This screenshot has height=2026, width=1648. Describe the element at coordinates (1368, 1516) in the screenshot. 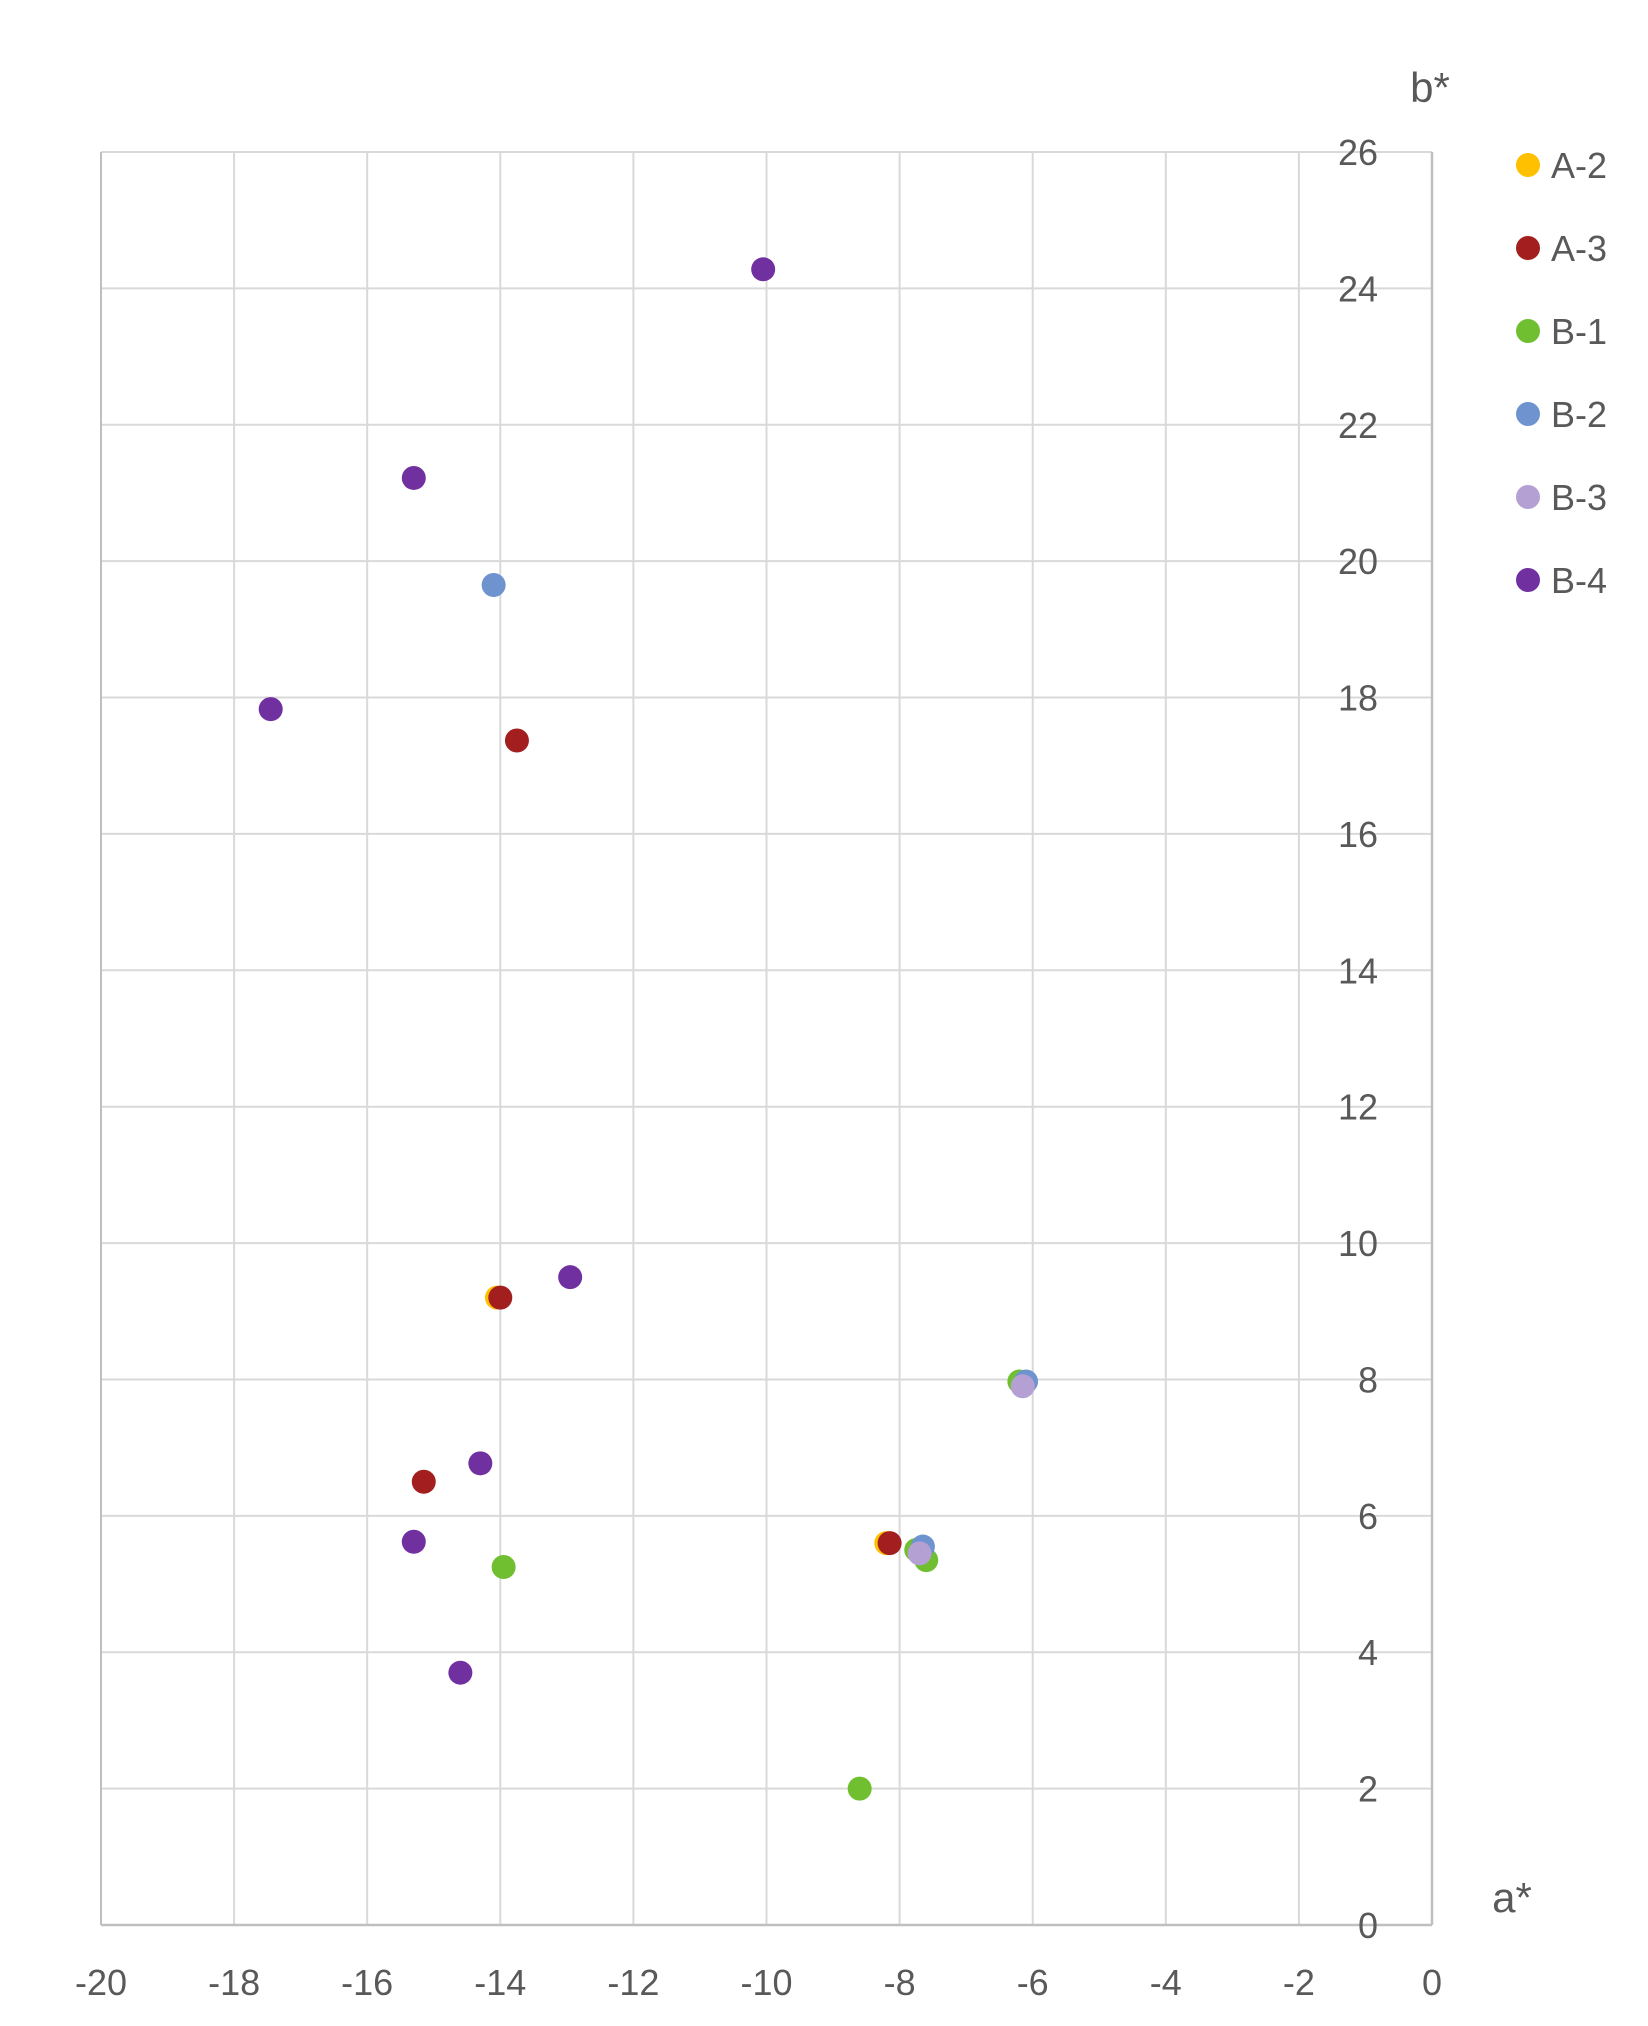

I see `y-tick-label: 6` at that location.